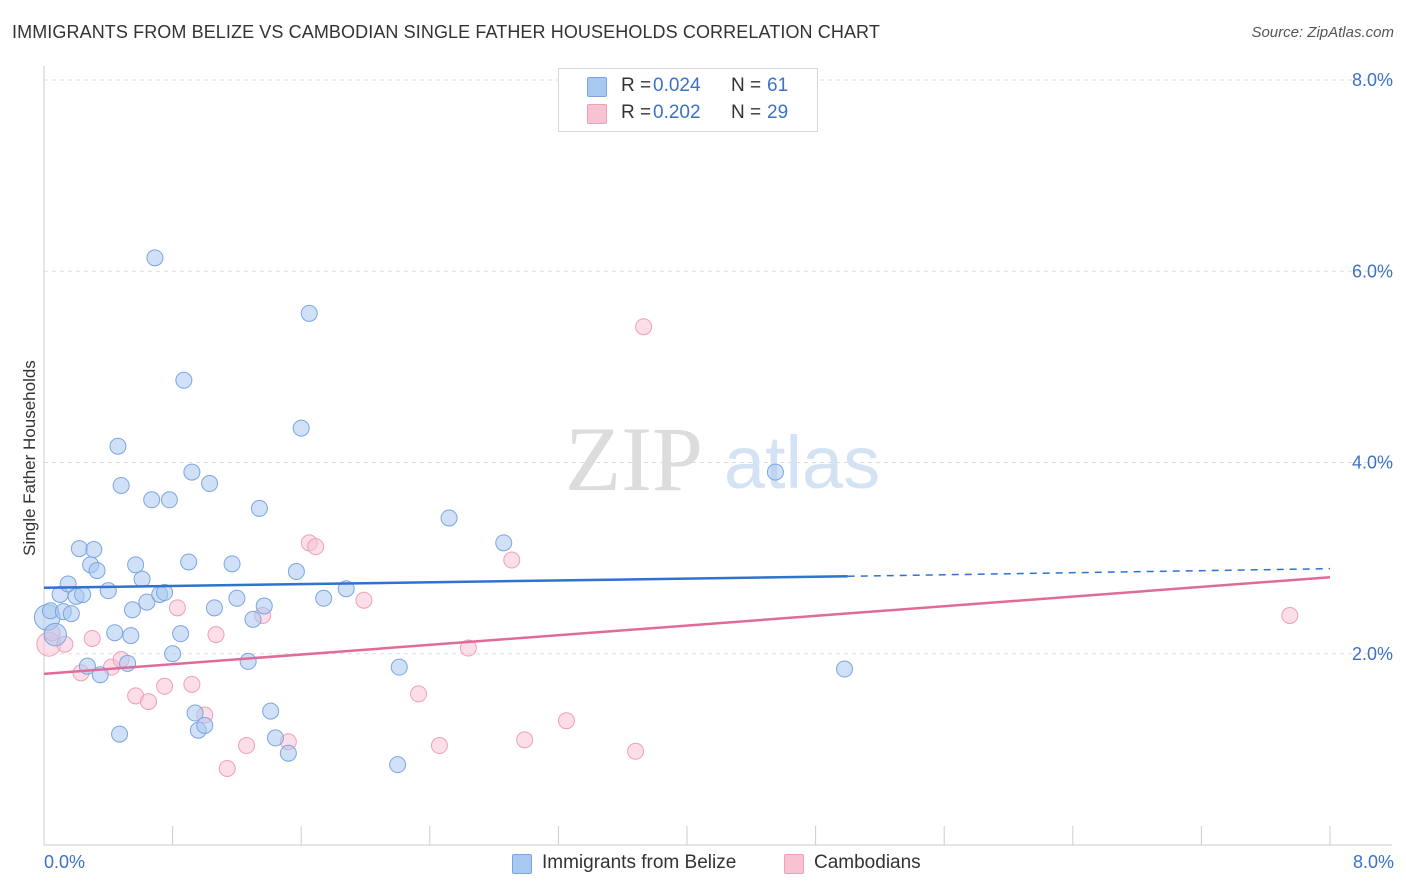 The width and height of the screenshot is (1406, 892). I want to click on legend-r-value: 0.024, so click(677, 85).